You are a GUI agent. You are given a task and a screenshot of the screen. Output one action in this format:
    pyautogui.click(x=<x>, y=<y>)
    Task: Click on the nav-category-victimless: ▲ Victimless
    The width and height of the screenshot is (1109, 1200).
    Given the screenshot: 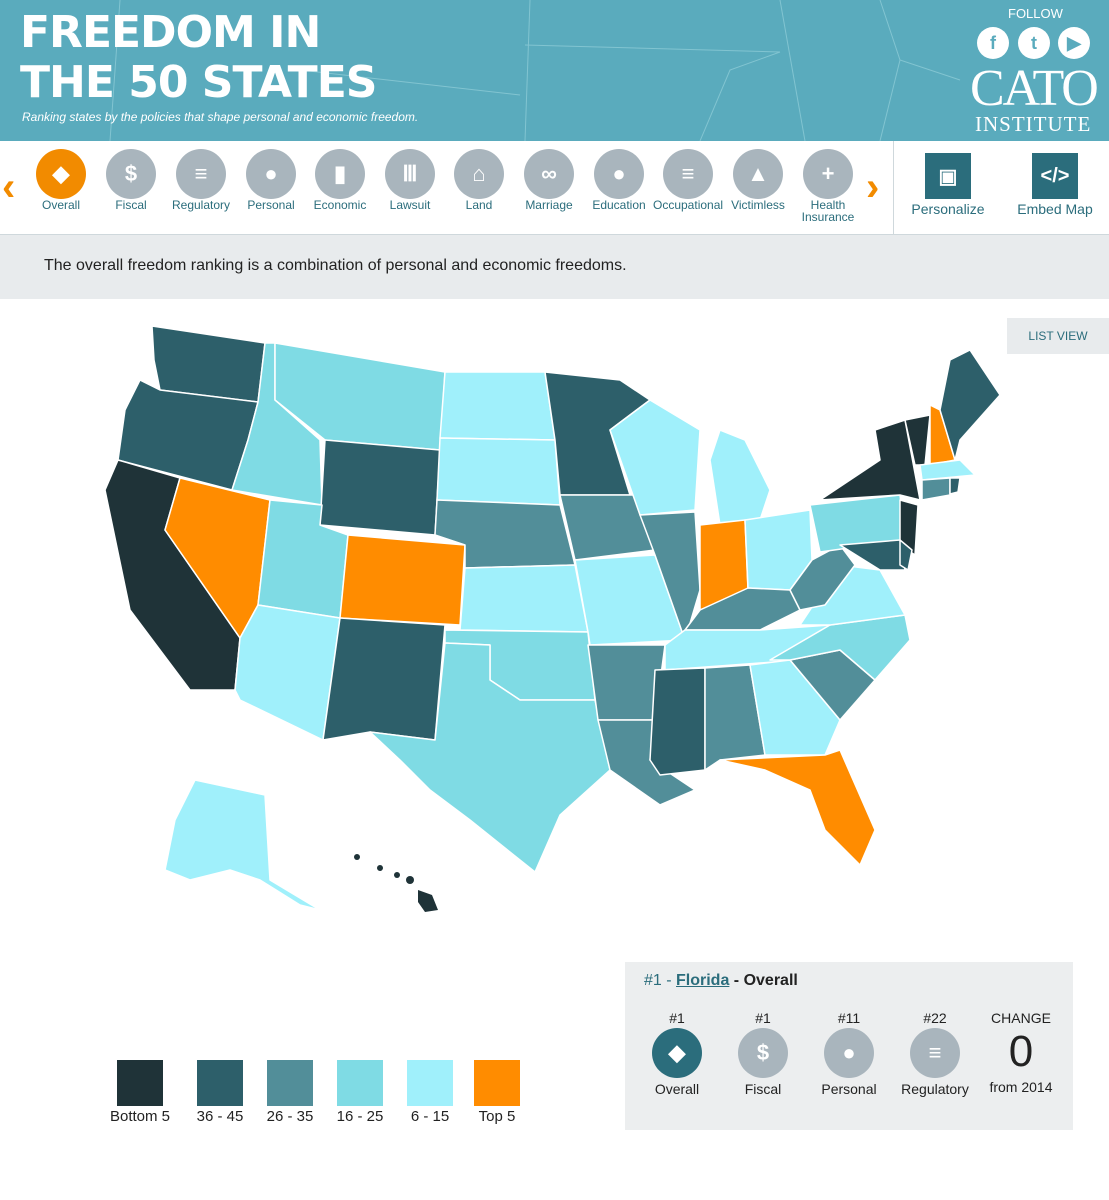 What is the action you would take?
    pyautogui.click(x=758, y=180)
    